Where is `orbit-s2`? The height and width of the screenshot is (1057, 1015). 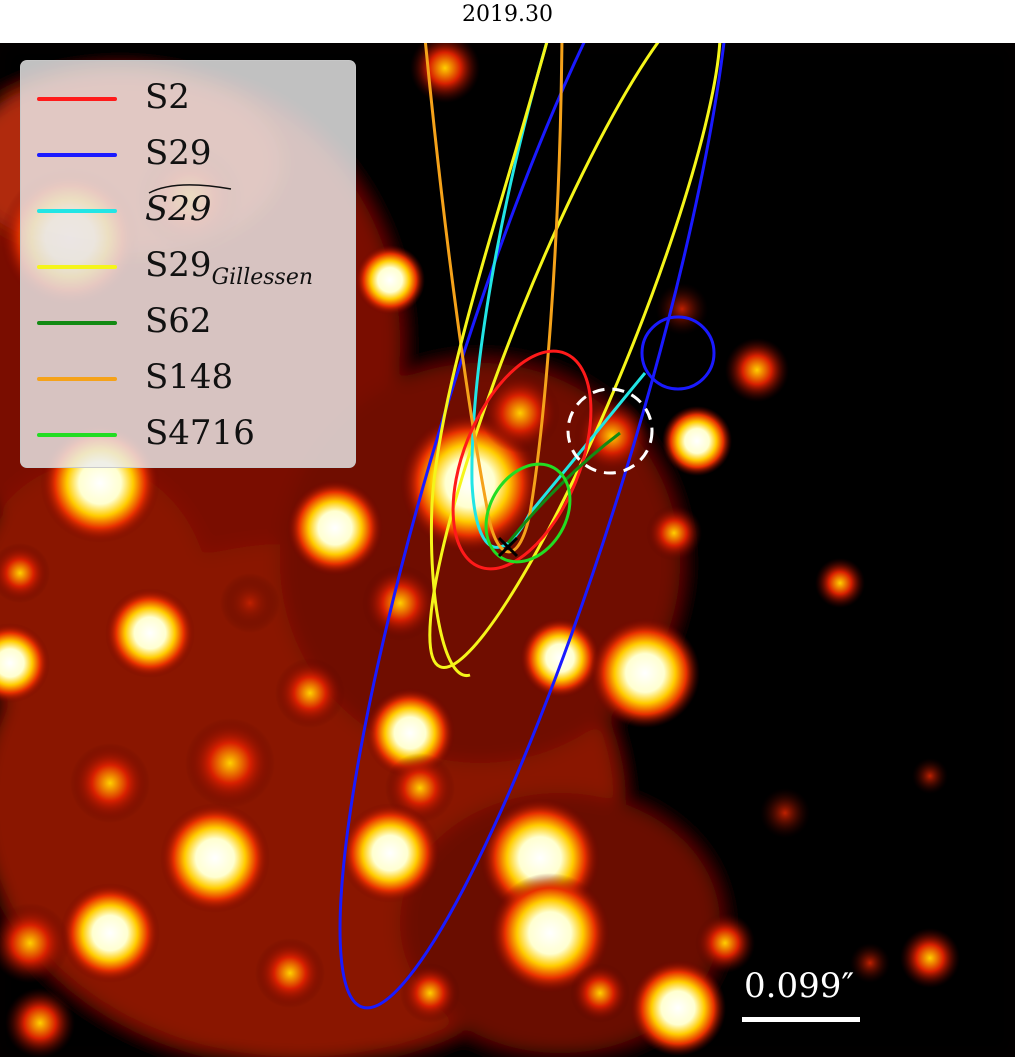
orbit-s2 is located at coordinates (522, 460).